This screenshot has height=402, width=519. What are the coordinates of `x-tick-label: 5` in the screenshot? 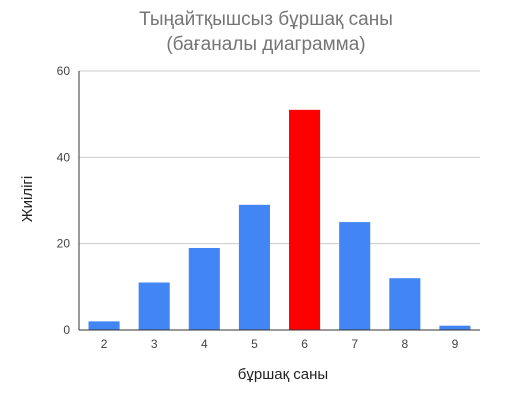 It's located at (254, 344).